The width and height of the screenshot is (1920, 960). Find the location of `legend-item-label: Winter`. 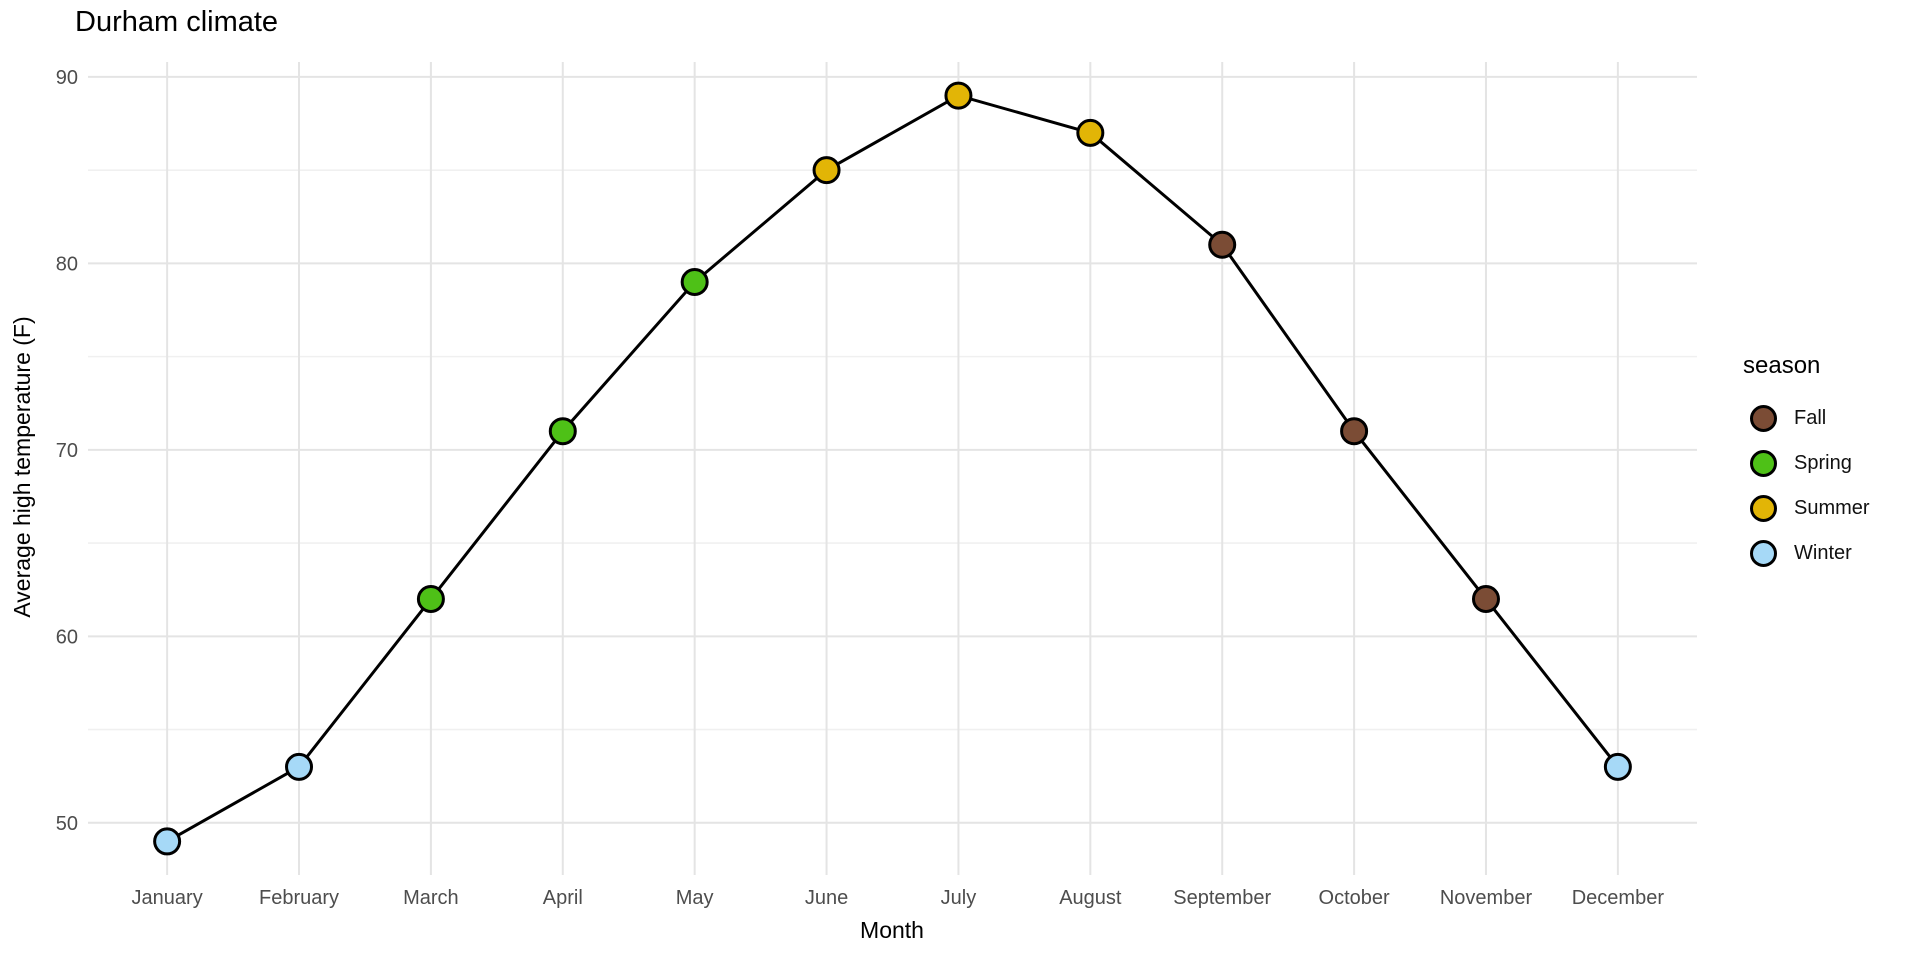

legend-item-label: Winter is located at coordinates (1823, 553).